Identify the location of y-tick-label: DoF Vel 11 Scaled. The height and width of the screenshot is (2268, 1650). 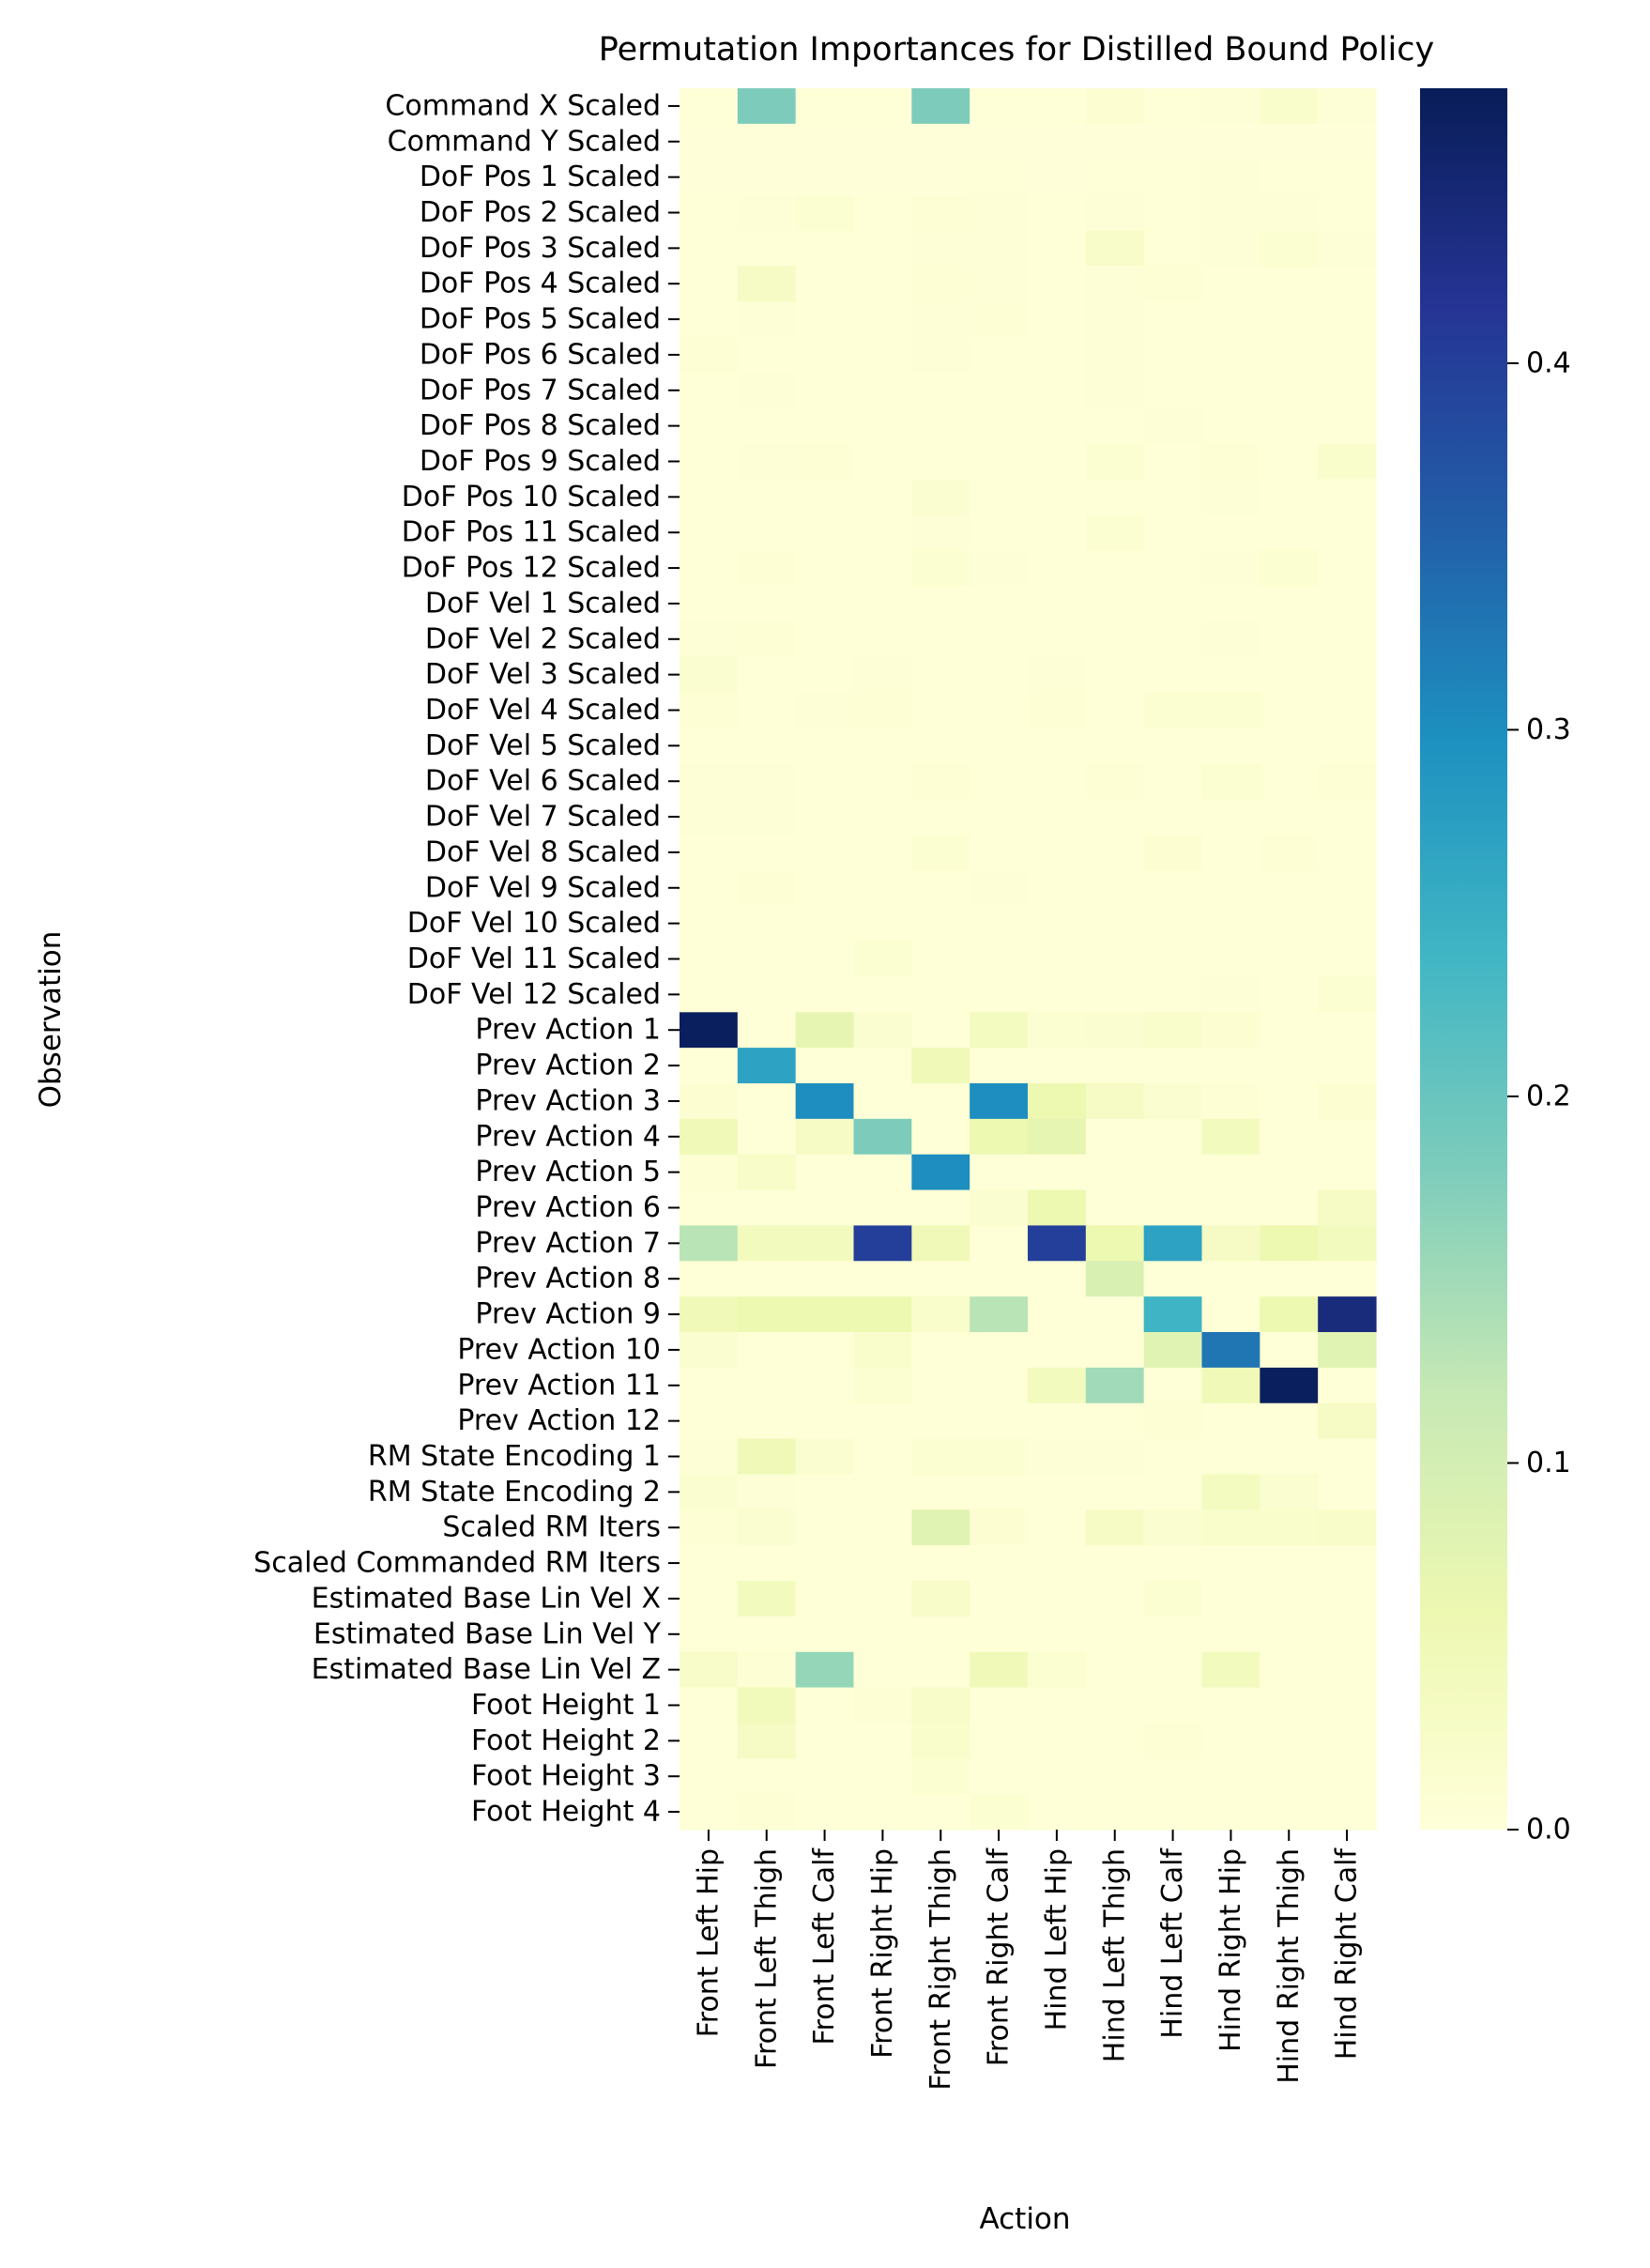
(534, 958).